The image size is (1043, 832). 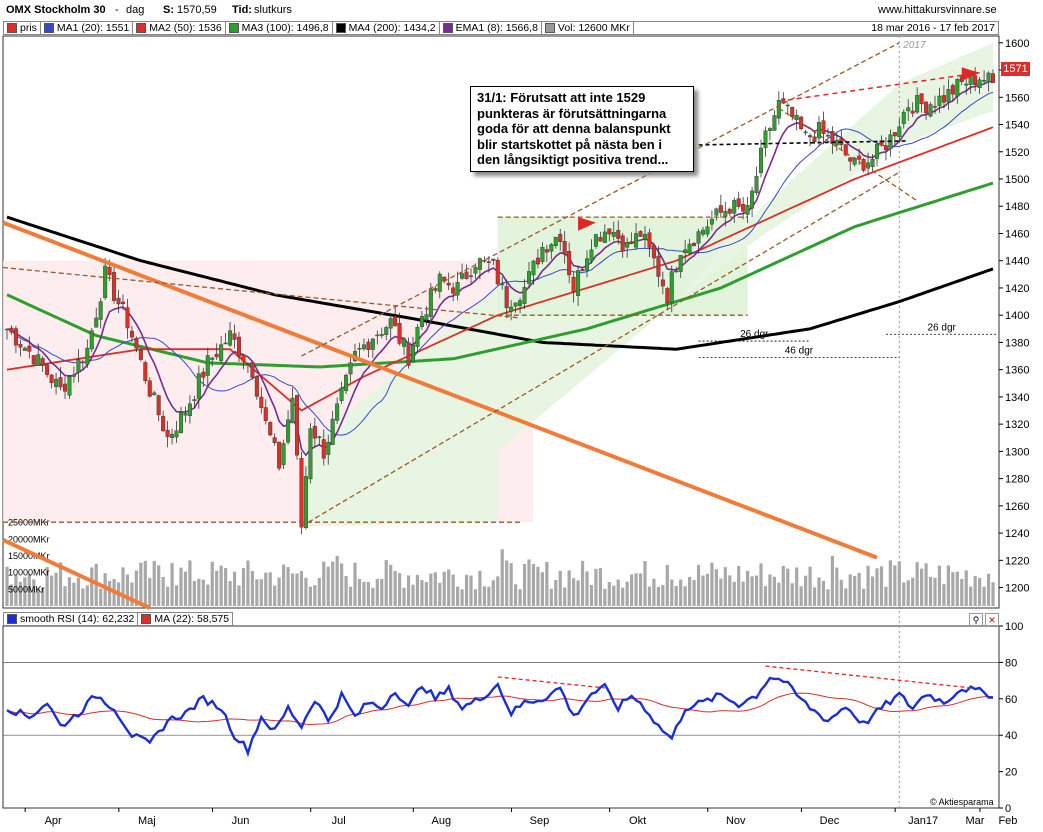 I want to click on close-value: 1570,59, so click(x=197, y=10).